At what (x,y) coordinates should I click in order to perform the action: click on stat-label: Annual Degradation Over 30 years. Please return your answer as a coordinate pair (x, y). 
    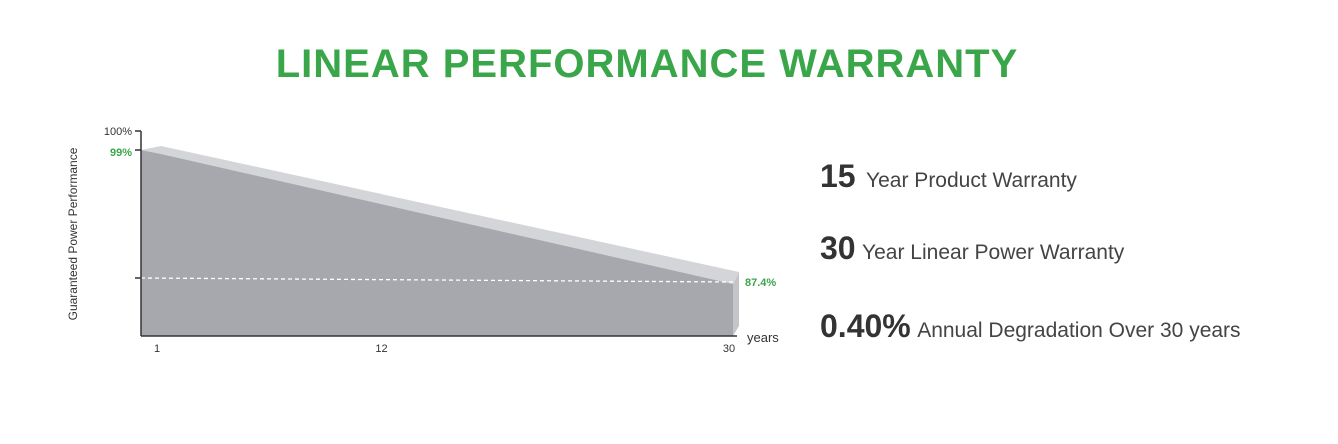
    Looking at the image, I should click on (1079, 330).